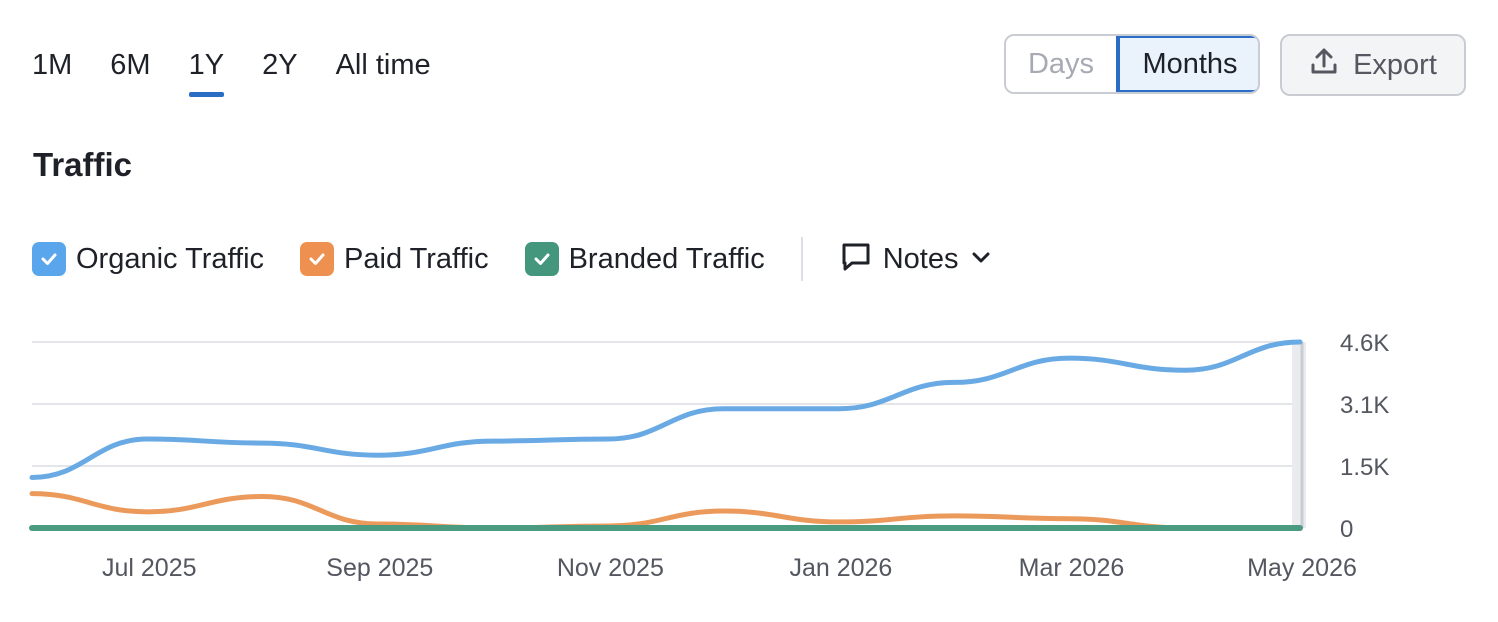 This screenshot has width=1498, height=622. Describe the element at coordinates (1395, 64) in the screenshot. I see `export-label: Export` at that location.